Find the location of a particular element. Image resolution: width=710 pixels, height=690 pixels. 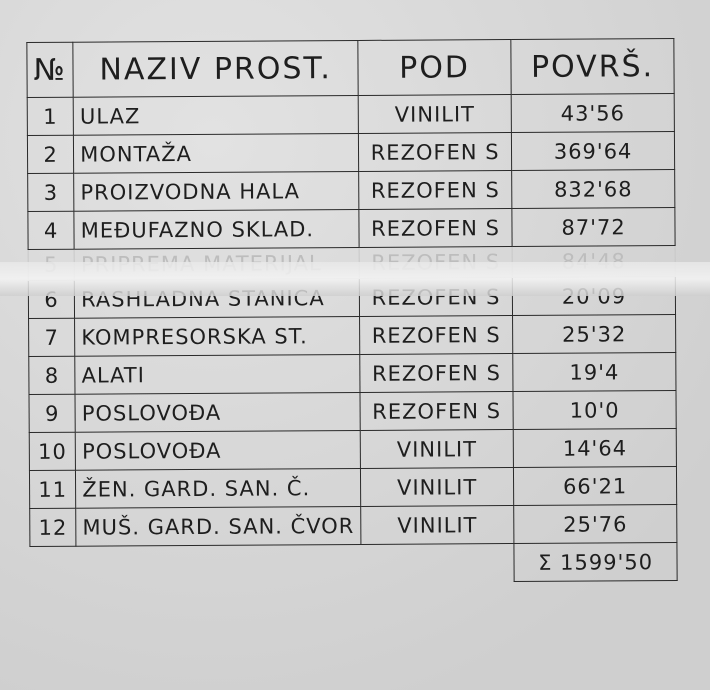

header-name: NAZIV PROST. is located at coordinates (216, 69).